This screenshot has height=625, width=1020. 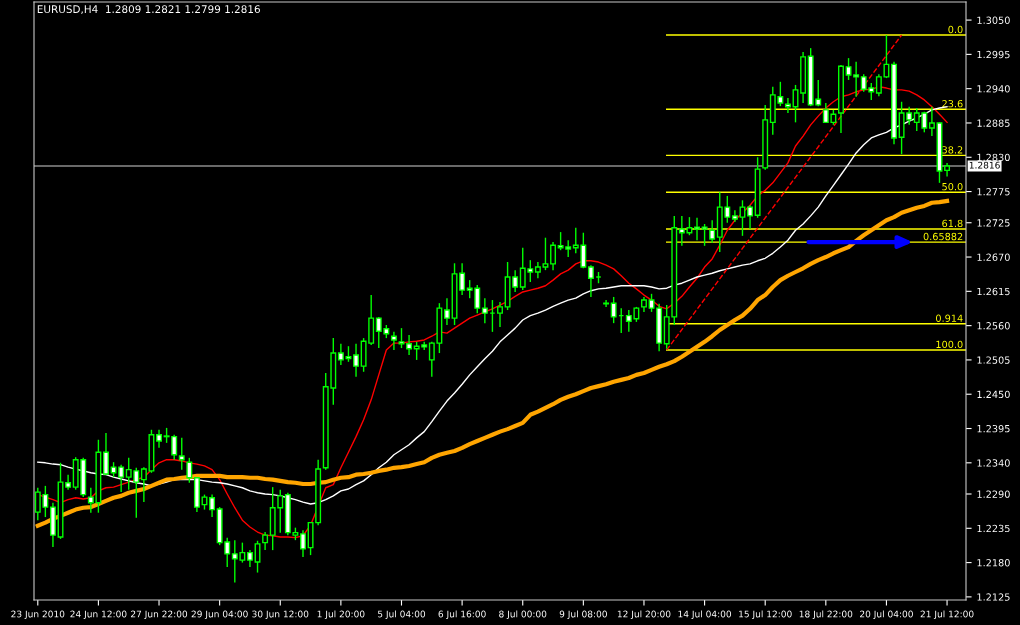 What do you see at coordinates (765, 615) in the screenshot?
I see `x-tick-label: 15 Jul 12:00` at bounding box center [765, 615].